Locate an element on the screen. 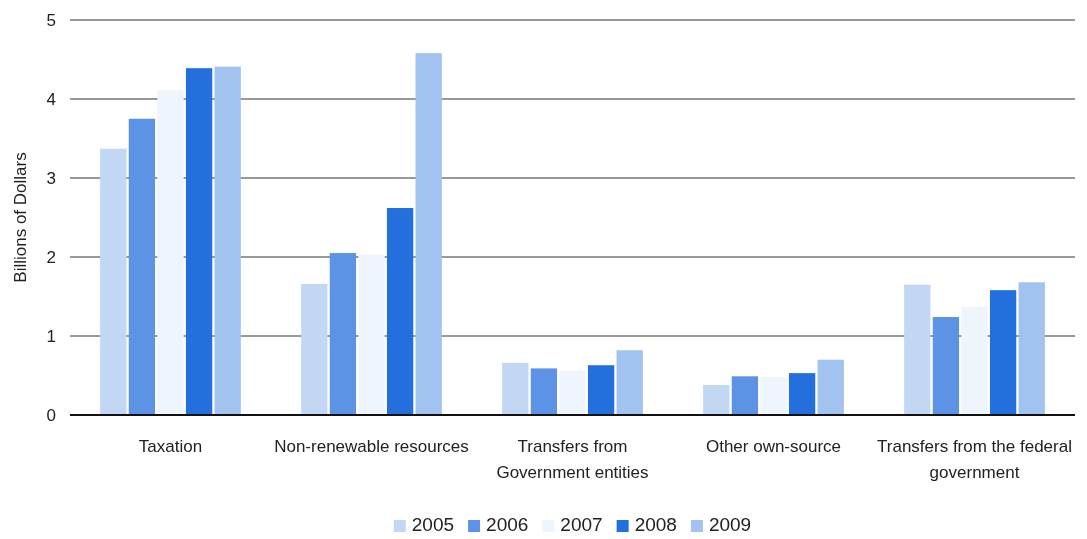 The image size is (1087, 539). y-axis-title: Billions of Dollars is located at coordinates (20, 217).